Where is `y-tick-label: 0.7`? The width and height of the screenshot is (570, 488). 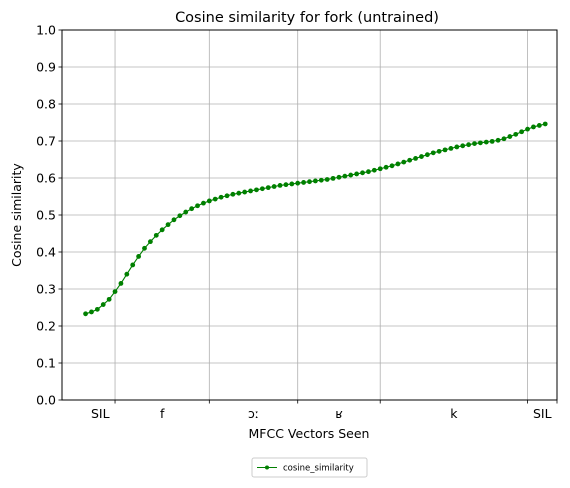
y-tick-label: 0.7 is located at coordinates (46, 141).